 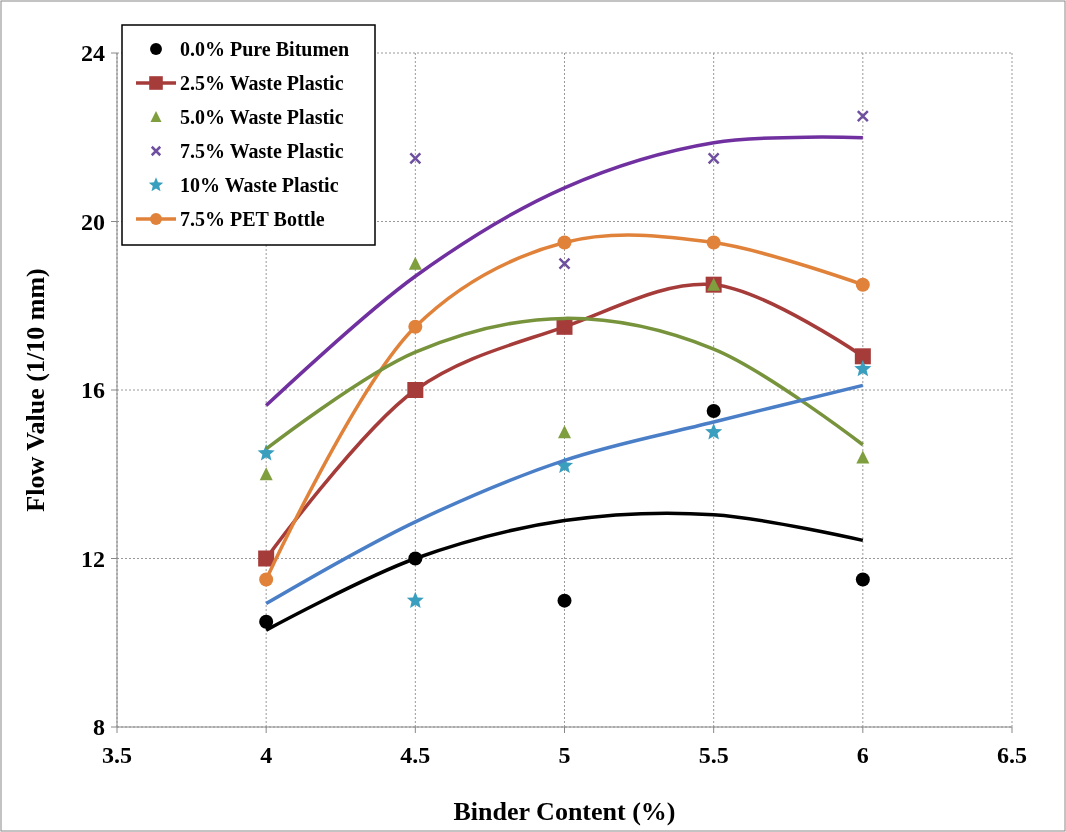 What do you see at coordinates (862, 755) in the screenshot?
I see `x-tick-label: 6` at bounding box center [862, 755].